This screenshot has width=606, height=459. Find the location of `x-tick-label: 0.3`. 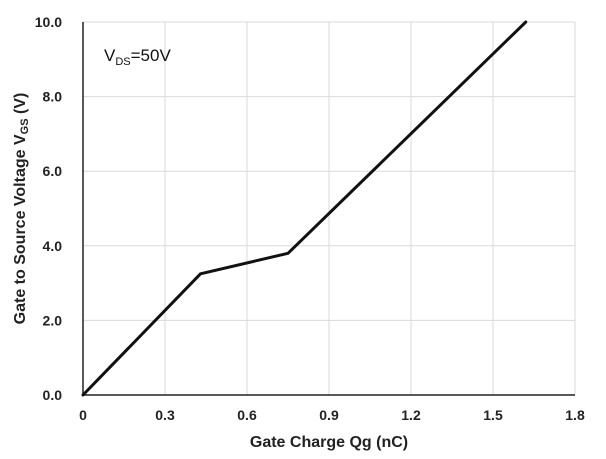

x-tick-label: 0.3 is located at coordinates (165, 415).